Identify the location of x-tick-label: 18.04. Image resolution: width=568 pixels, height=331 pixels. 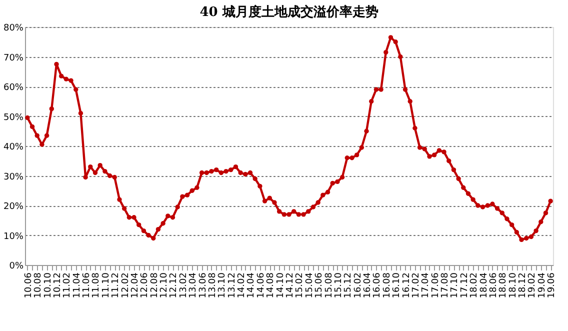
(484, 285).